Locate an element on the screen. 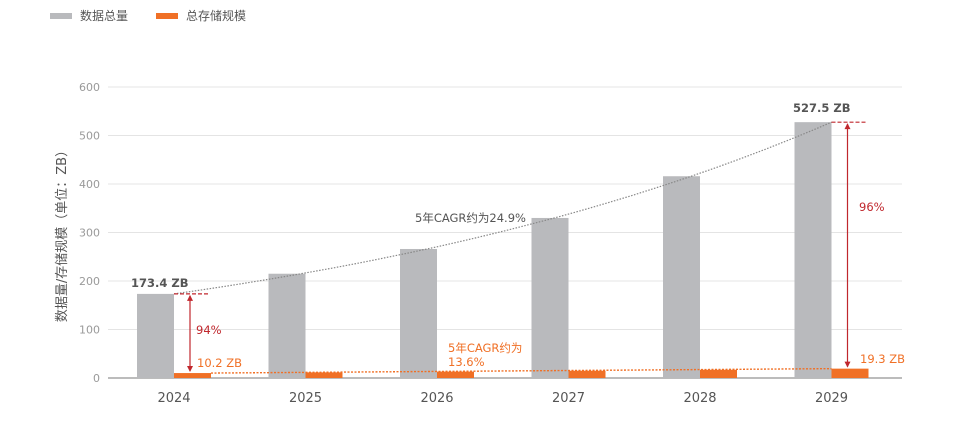  storage-last-label: 19.3 ZB is located at coordinates (882, 359).